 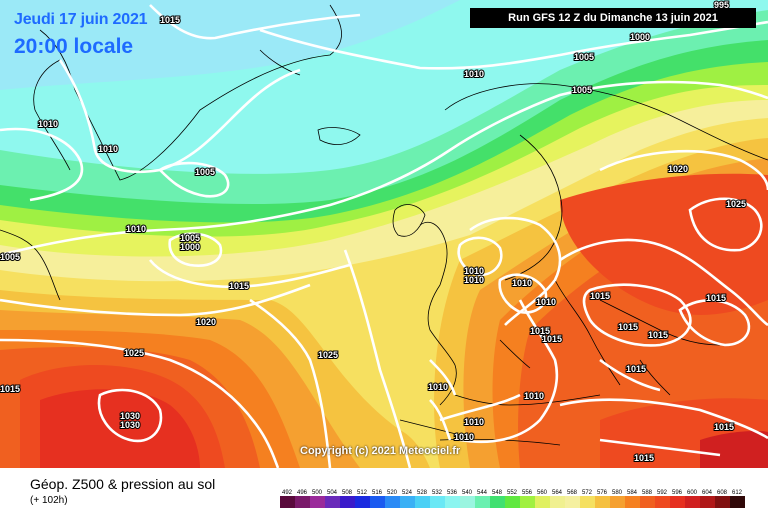 What do you see at coordinates (647, 493) in the screenshot?
I see `scale-tick-label: 588` at bounding box center [647, 493].